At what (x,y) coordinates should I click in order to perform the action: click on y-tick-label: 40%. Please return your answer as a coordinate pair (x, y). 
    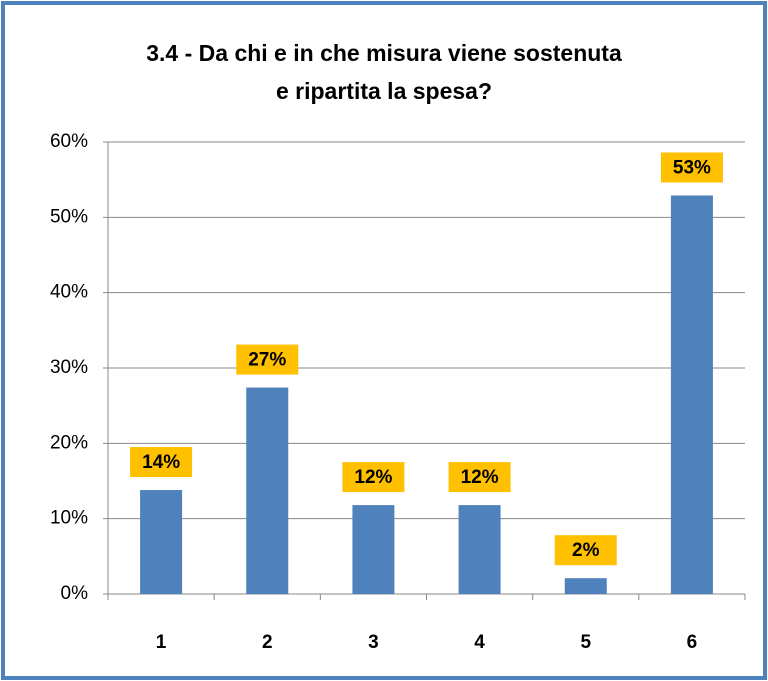
    Looking at the image, I should click on (69, 292).